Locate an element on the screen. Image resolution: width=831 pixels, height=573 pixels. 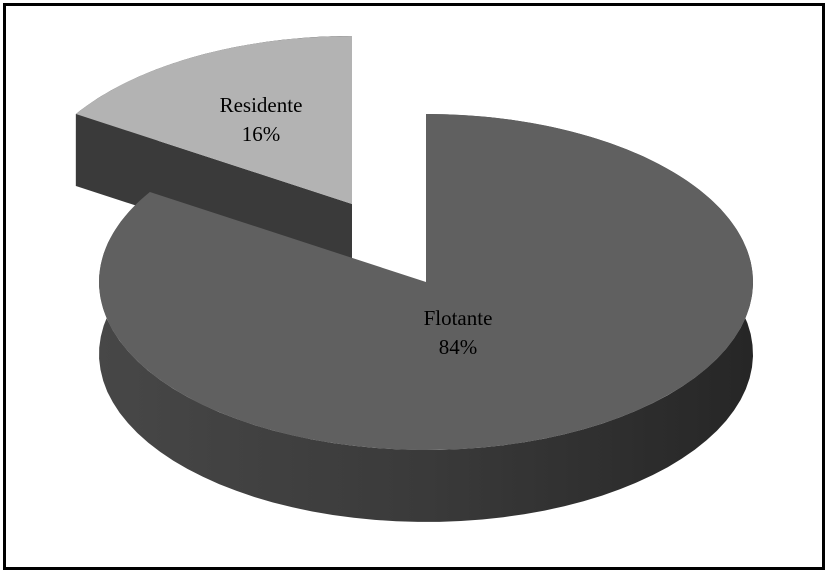
slice-label-residente: Residente is located at coordinates (261, 105).